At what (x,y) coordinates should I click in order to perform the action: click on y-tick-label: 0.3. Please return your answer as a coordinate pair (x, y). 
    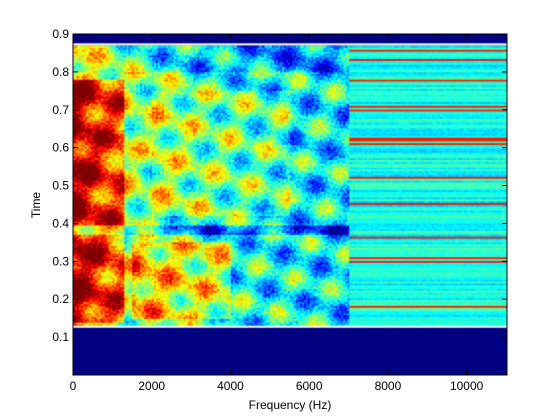
    Looking at the image, I should click on (60, 261).